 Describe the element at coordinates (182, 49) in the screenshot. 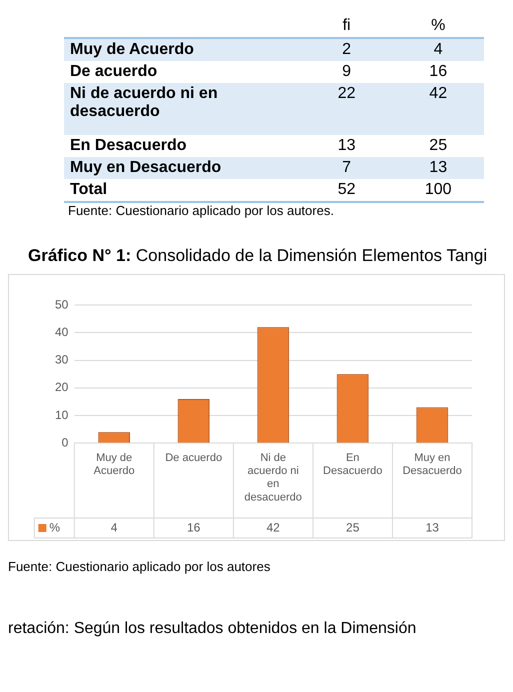

I see `category-label: Muy de Acuerdo` at that location.